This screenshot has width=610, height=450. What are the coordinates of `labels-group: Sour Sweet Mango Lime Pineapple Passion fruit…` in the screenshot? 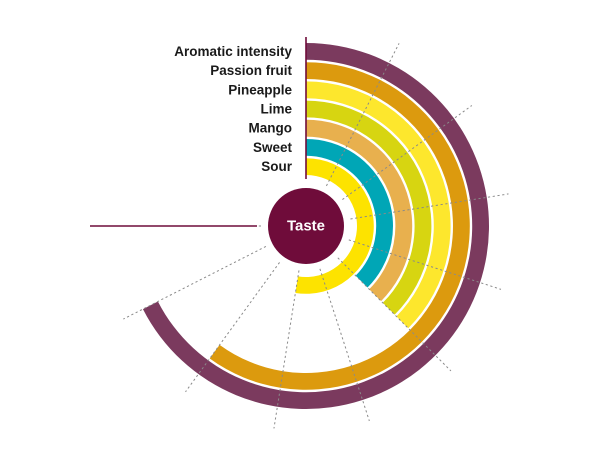 It's located at (233, 109).